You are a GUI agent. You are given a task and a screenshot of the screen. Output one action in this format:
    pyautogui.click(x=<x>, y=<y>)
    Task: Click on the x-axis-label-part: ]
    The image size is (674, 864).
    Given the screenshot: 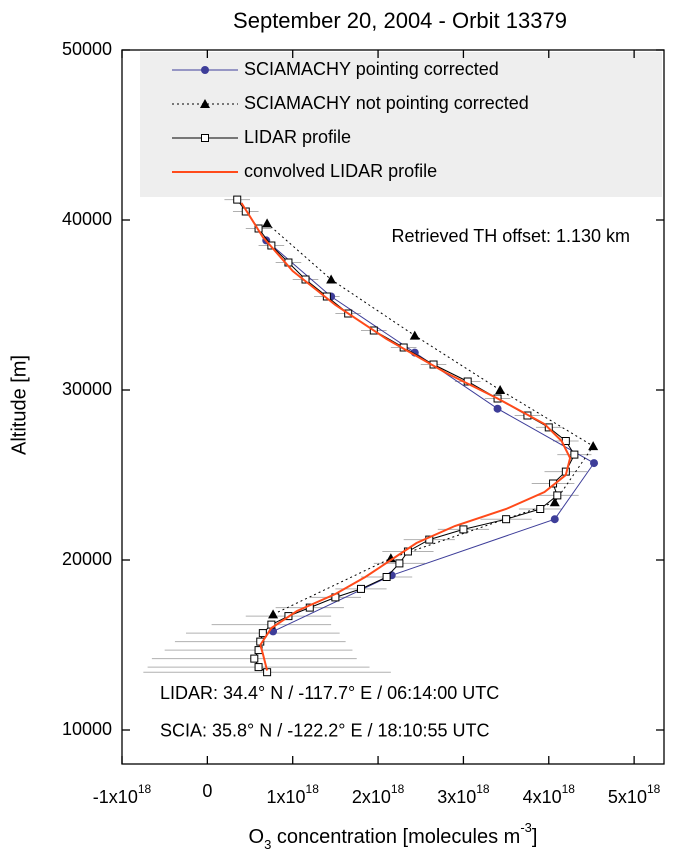 What is the action you would take?
    pyautogui.click(x=535, y=837)
    